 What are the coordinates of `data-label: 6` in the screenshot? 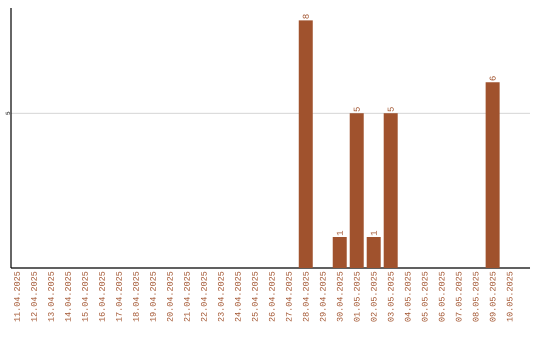 It's located at (493, 78).